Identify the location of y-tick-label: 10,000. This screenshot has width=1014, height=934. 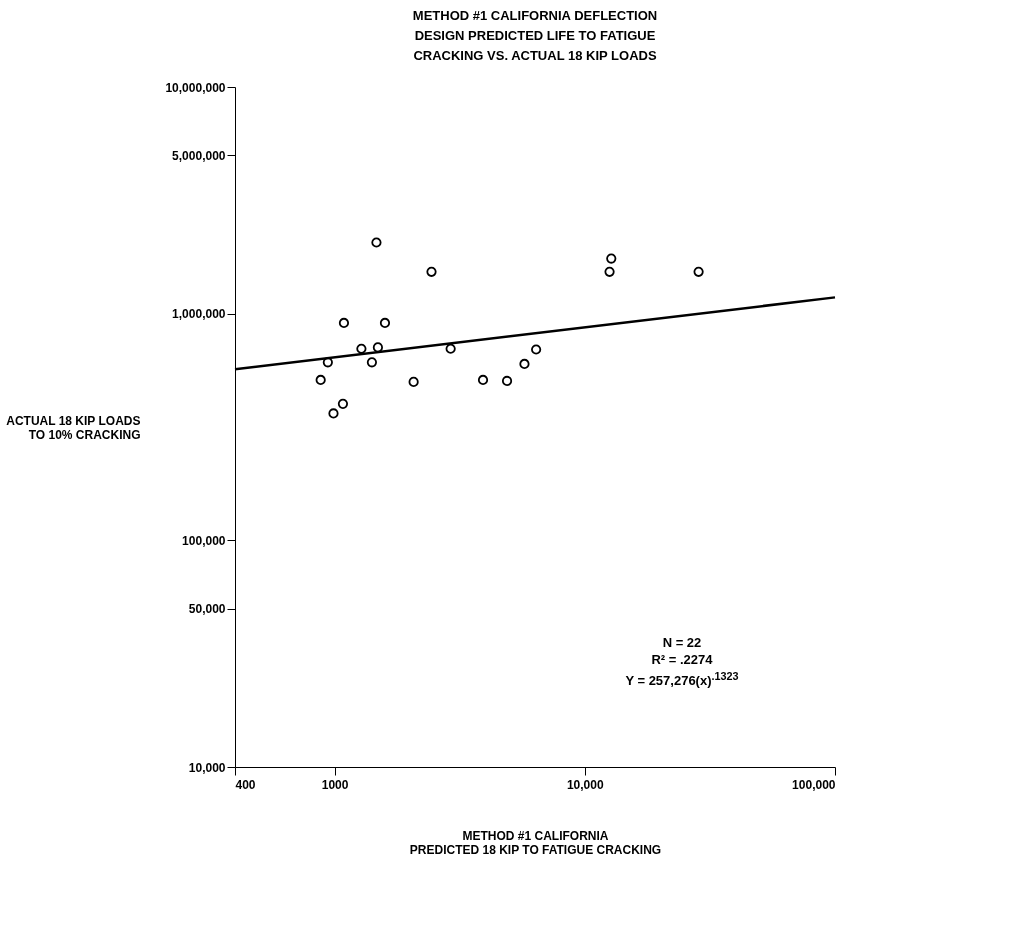
(207, 767).